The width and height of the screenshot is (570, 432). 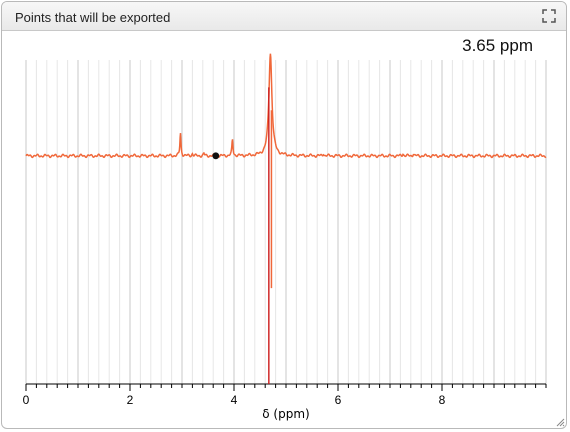 I want to click on cursor-point, so click(x=216, y=156).